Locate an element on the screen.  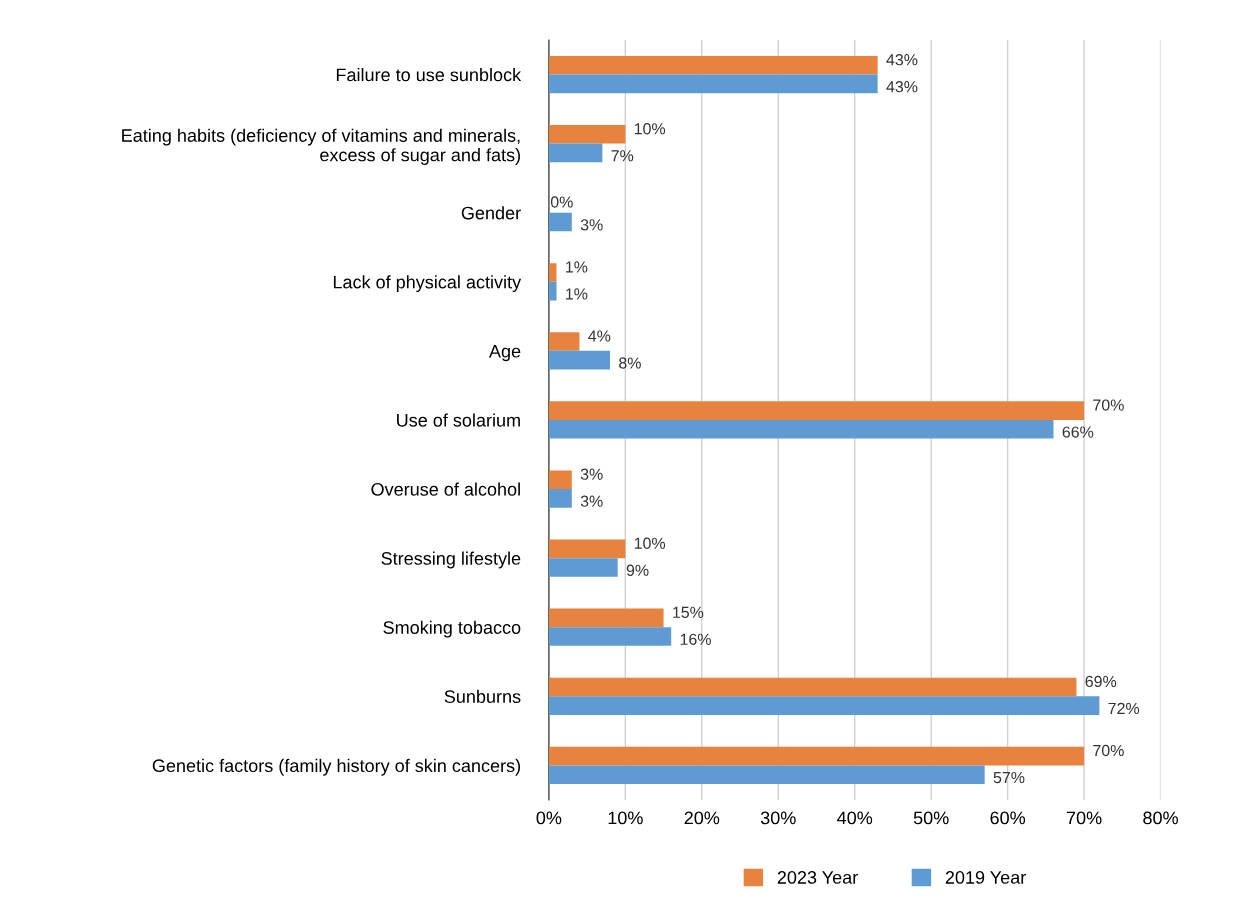
x-tick-label: 40% is located at coordinates (855, 818).